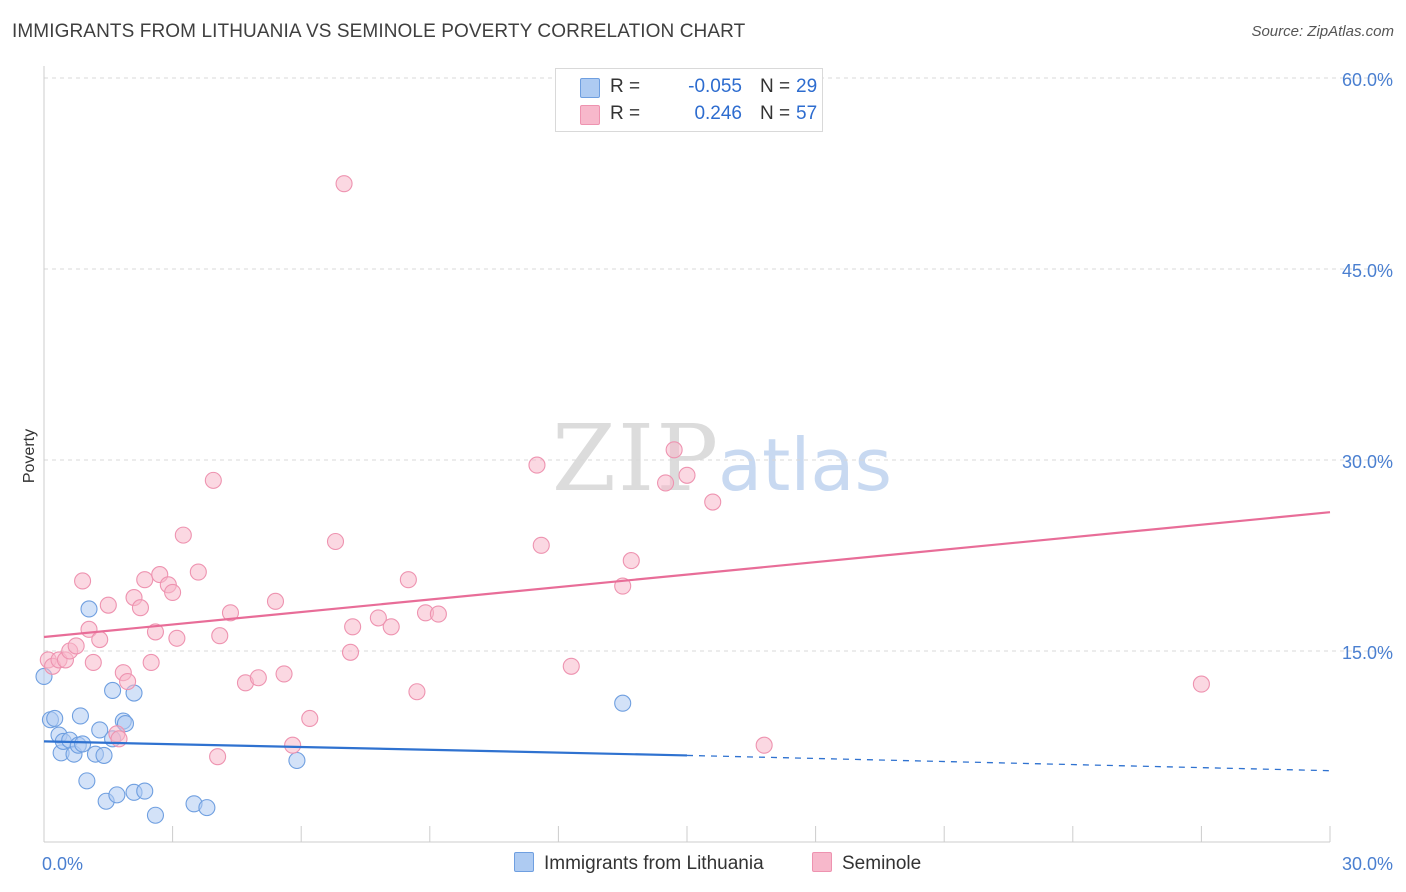 The image size is (1406, 892). What do you see at coordinates (718, 113) in the screenshot?
I see `legend-r-value: 0.246` at bounding box center [718, 113].